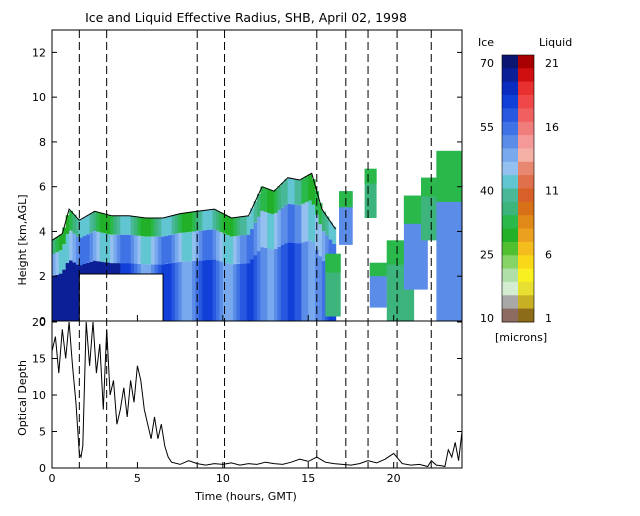 Image resolution: width=640 pixels, height=516 pixels. Describe the element at coordinates (333, 263) in the screenshot. I see `heatmap-patch-top` at that location.